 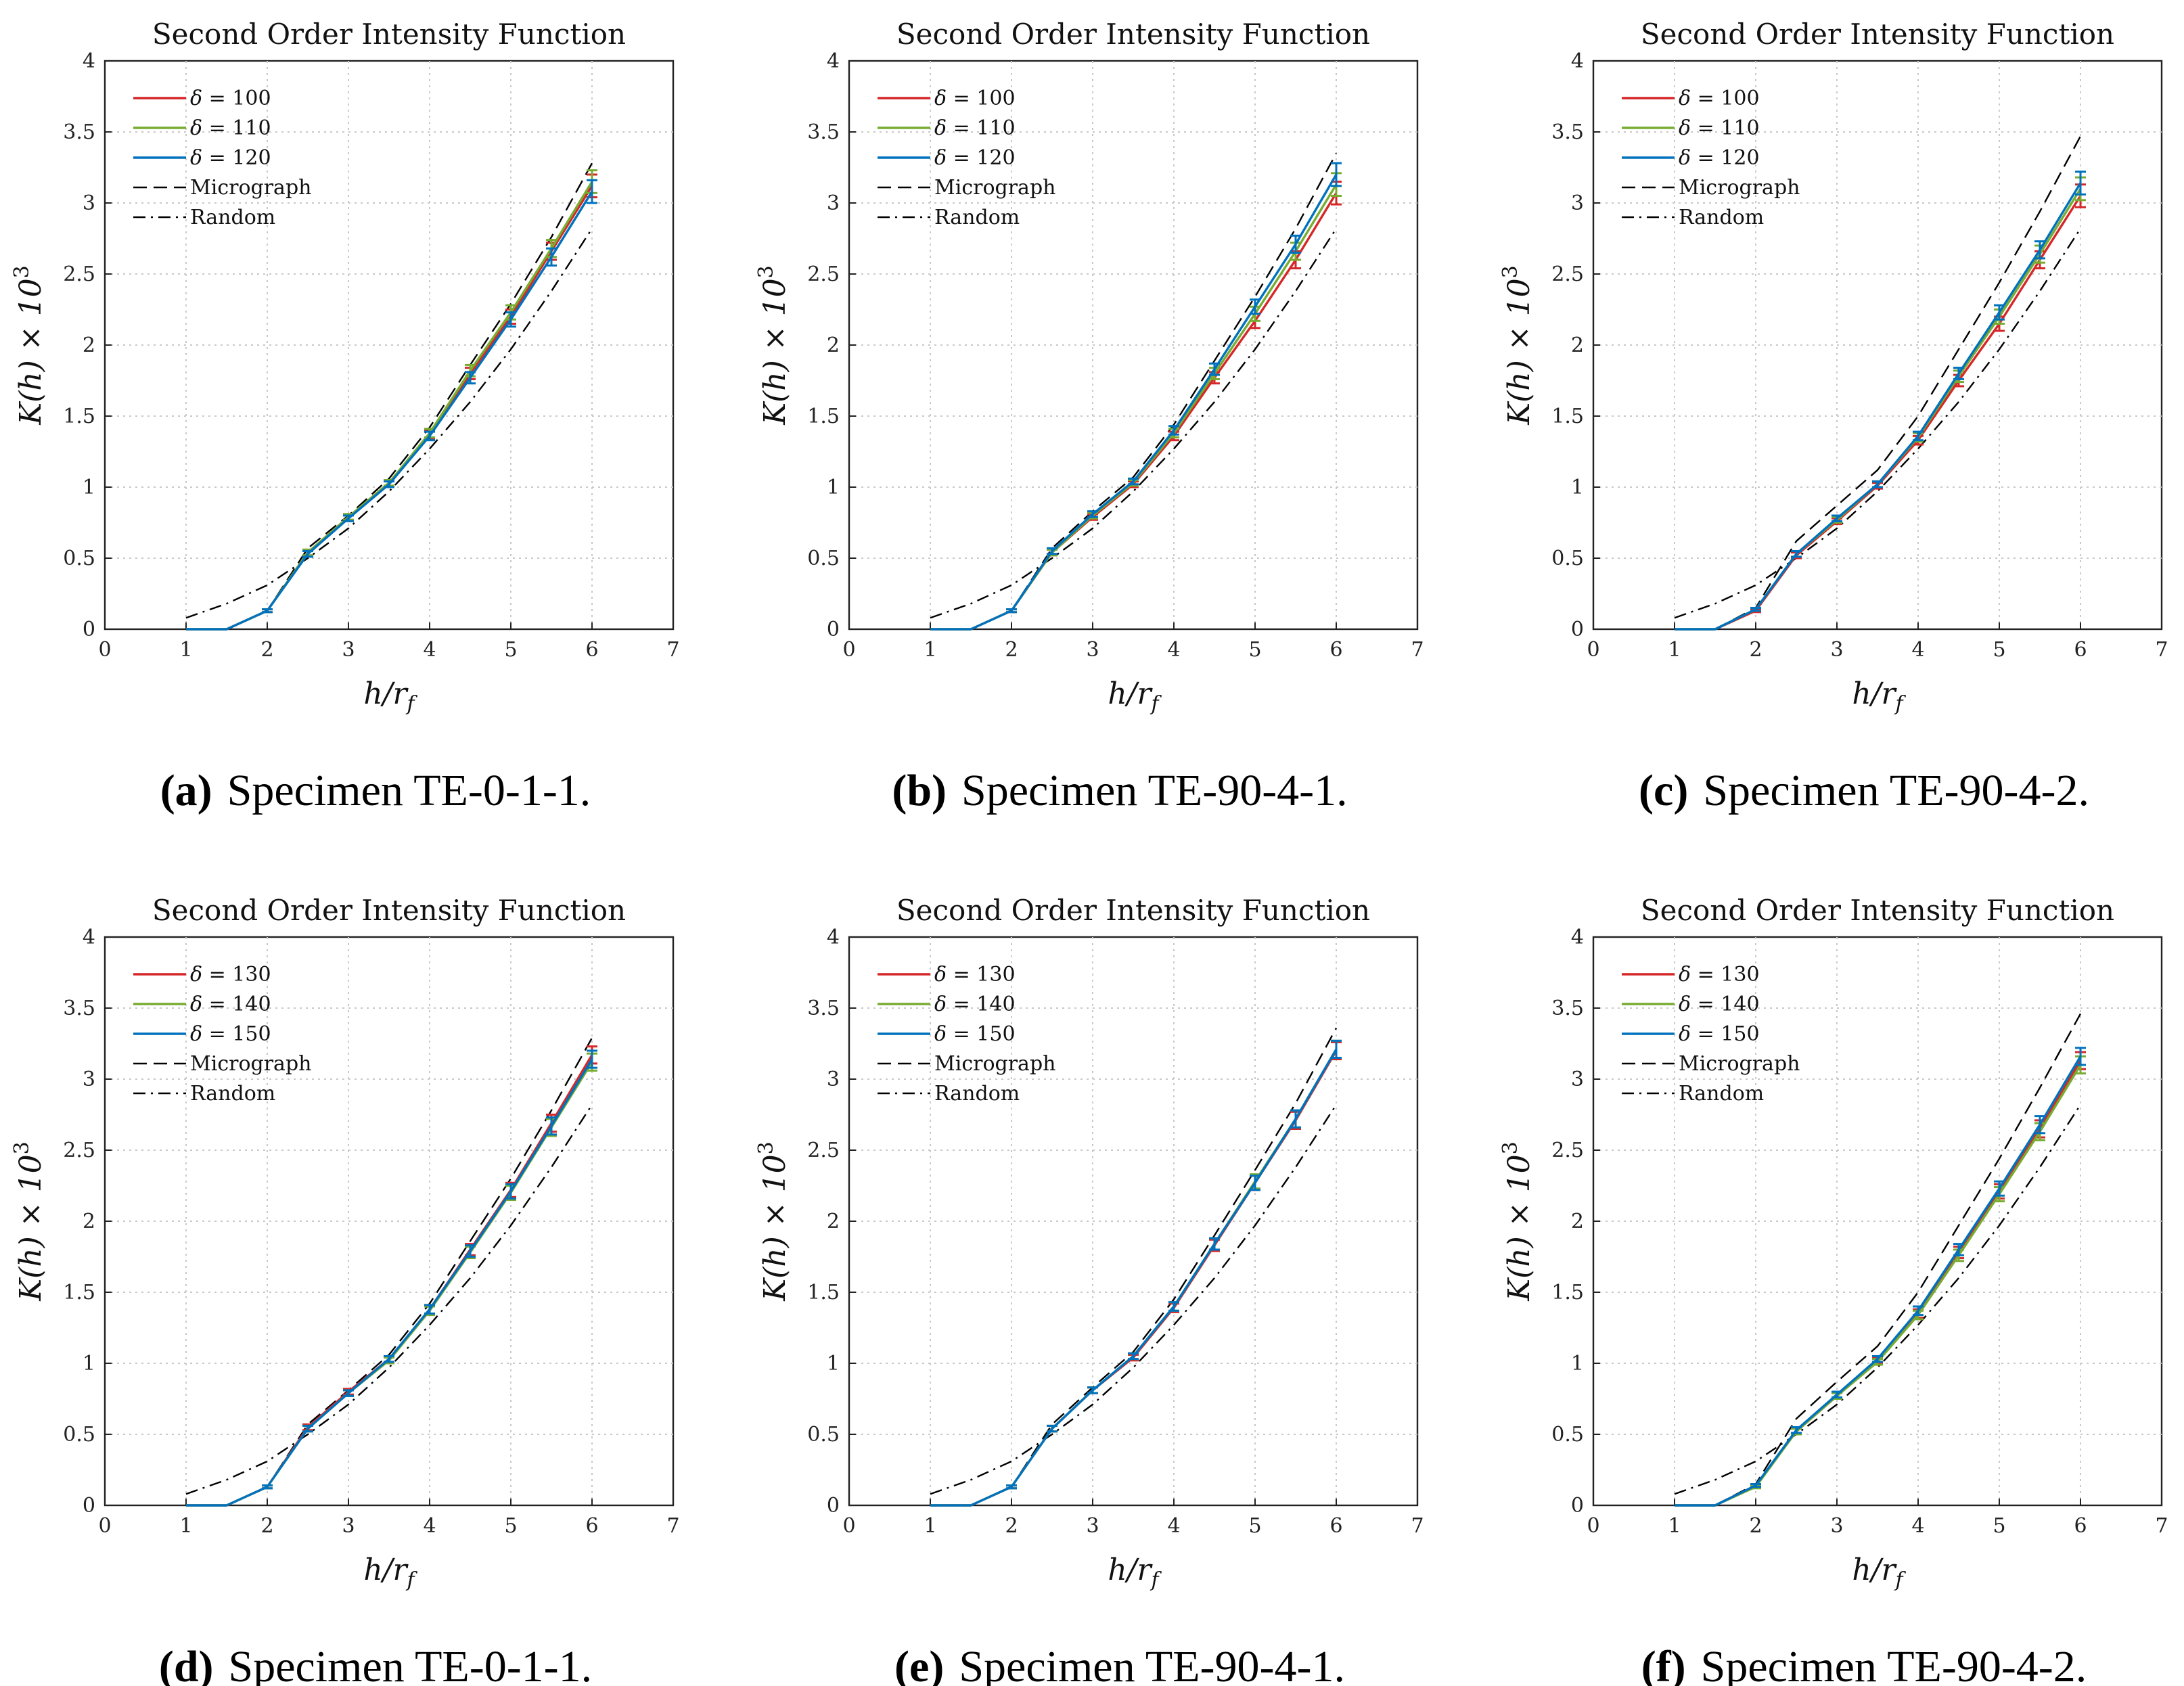 I want to click on legend-label: δ = 120, so click(x=230, y=158).